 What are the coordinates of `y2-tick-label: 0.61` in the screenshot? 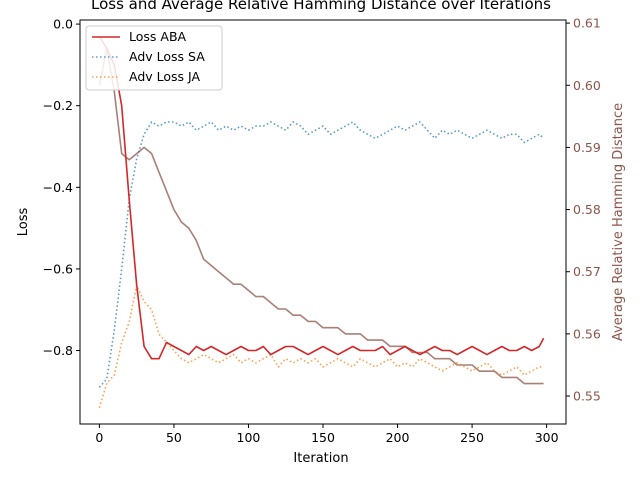 It's located at (587, 23).